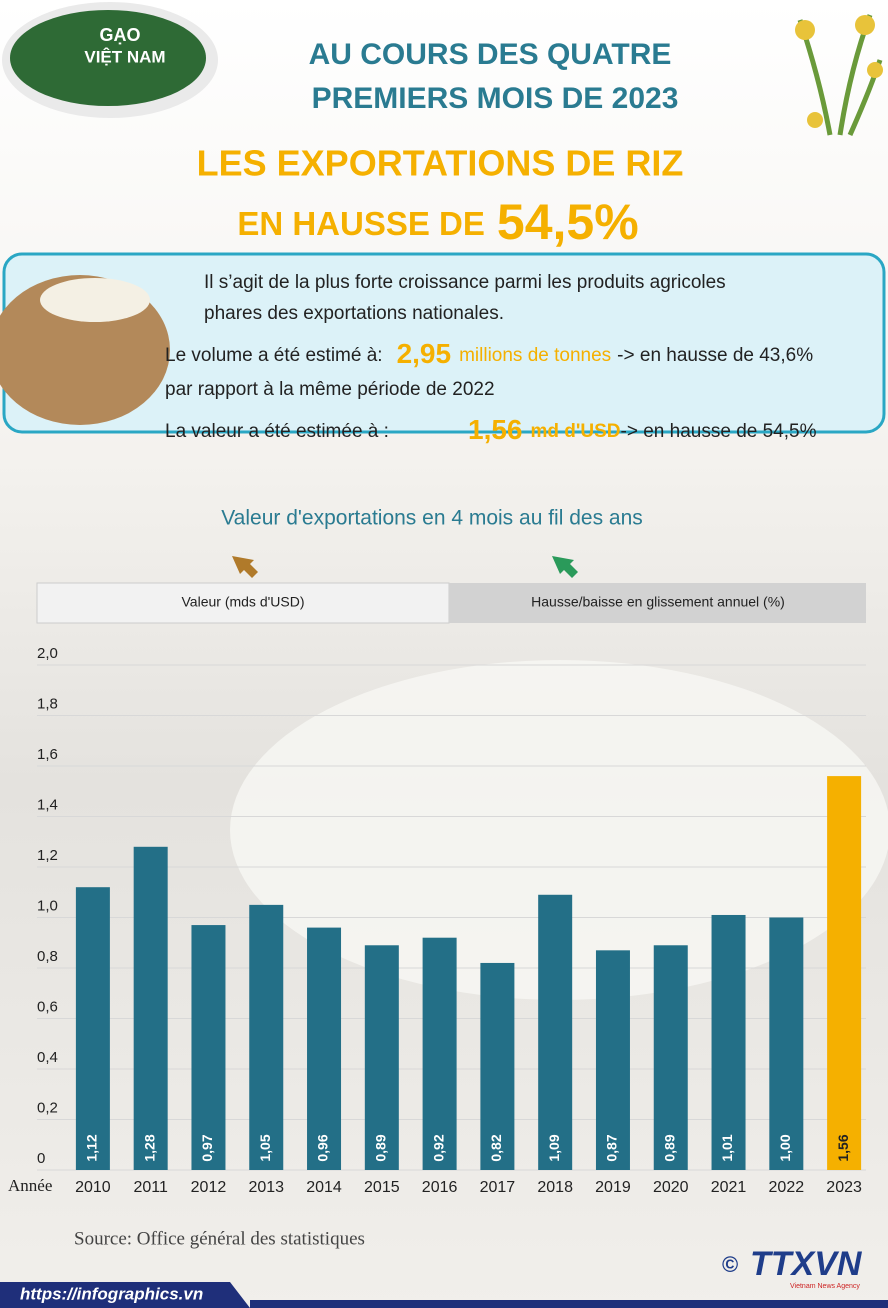  What do you see at coordinates (729, 1187) in the screenshot?
I see `x-tick-label: 2021` at bounding box center [729, 1187].